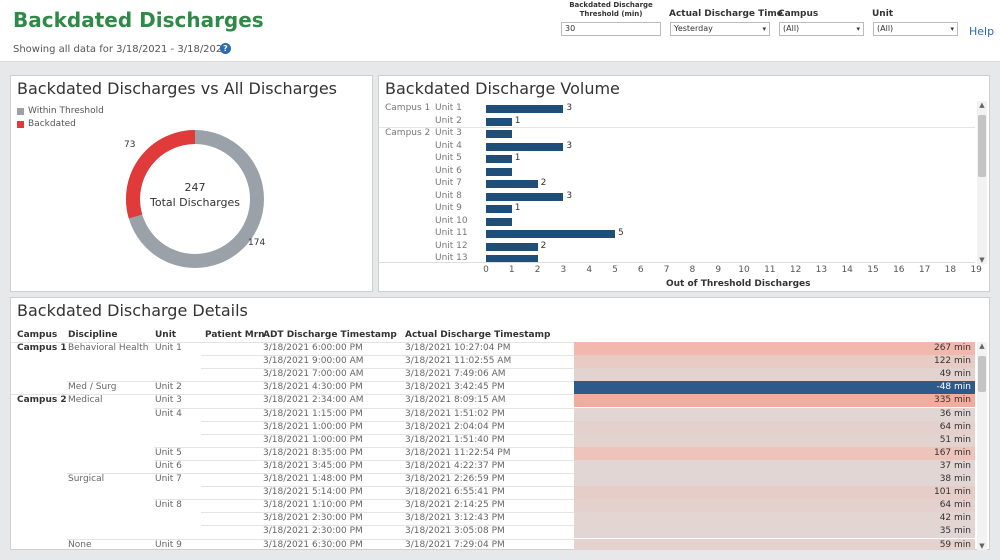  I want to click on adt-timestamp-cell: 3/18/2021 5:14:00 PM, so click(313, 492).